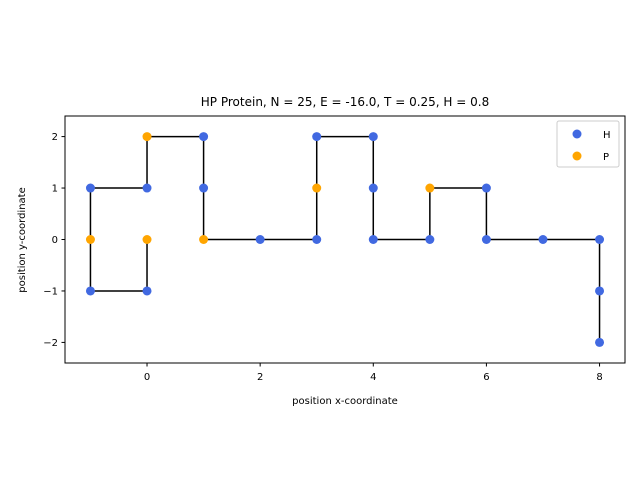 Image resolution: width=640 pixels, height=480 pixels. I want to click on y-tick-label: −1, so click(50, 291).